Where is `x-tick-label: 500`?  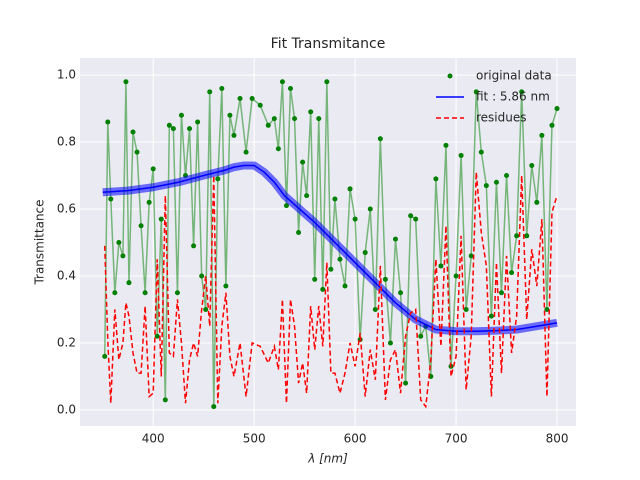
x-tick-label: 500 is located at coordinates (254, 439).